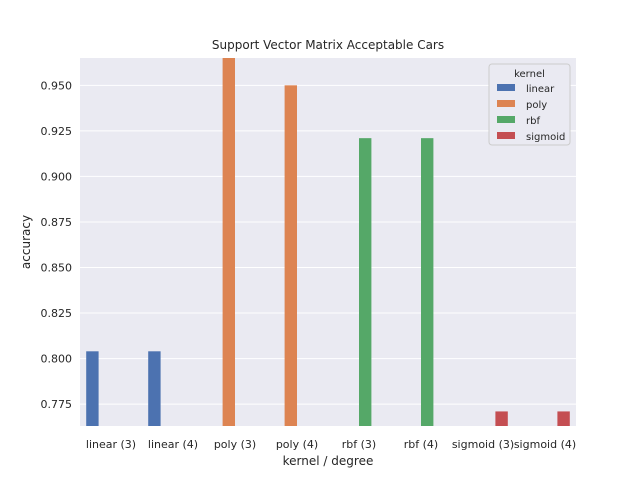 This screenshot has height=480, width=640. I want to click on y-tick-label: 0.775, so click(57, 404).